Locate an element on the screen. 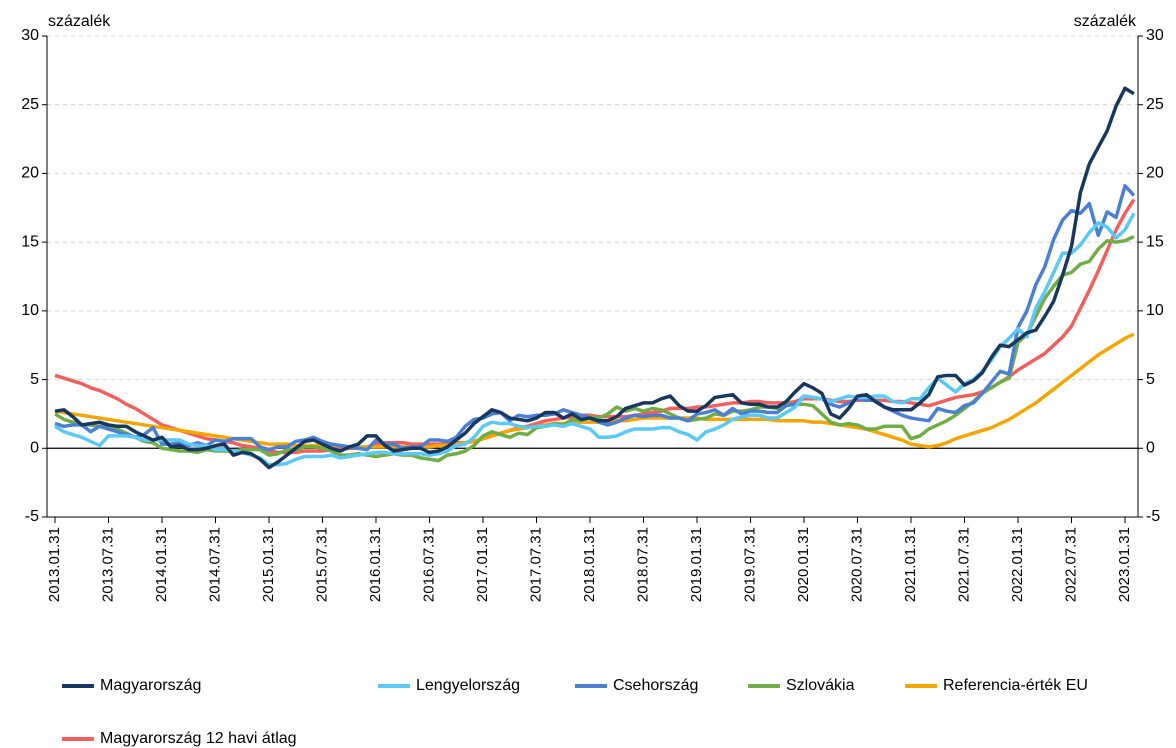 This screenshot has height=748, width=1176. x-tick-label: 2018.07.31 is located at coordinates (642, 564).